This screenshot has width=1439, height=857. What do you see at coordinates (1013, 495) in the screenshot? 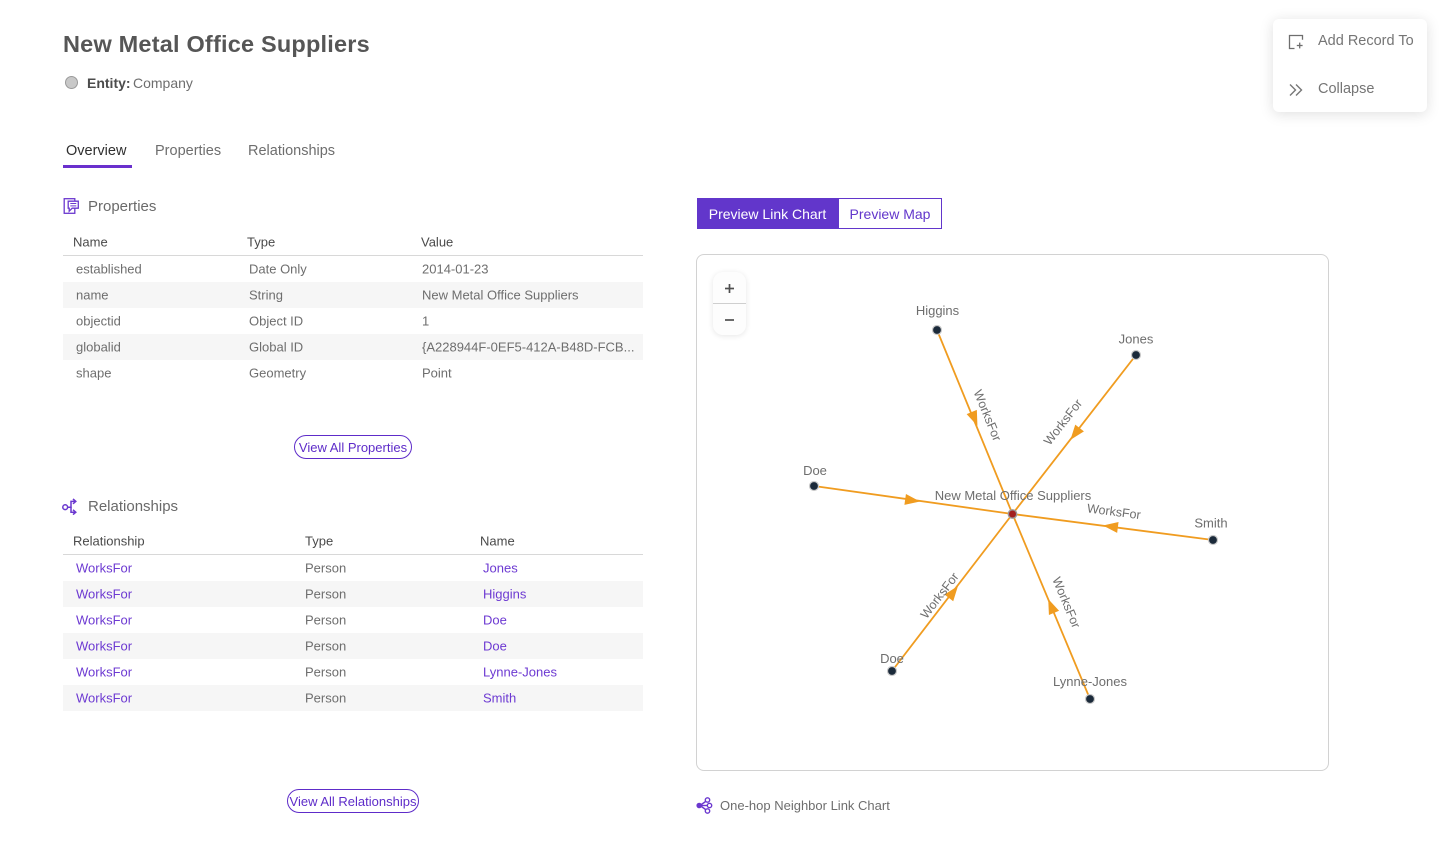
I see `svg-text: New Metal Office Suppliers` at bounding box center [1013, 495].